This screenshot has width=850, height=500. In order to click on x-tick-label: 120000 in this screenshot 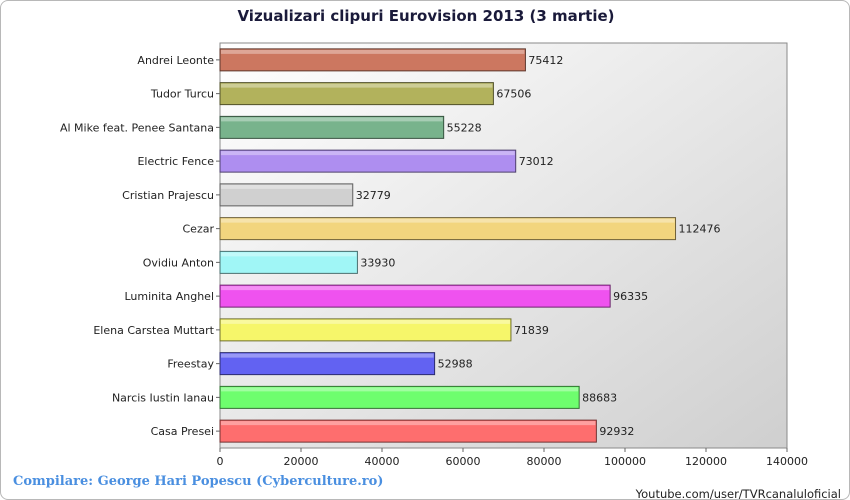, I will do `click(706, 461)`.